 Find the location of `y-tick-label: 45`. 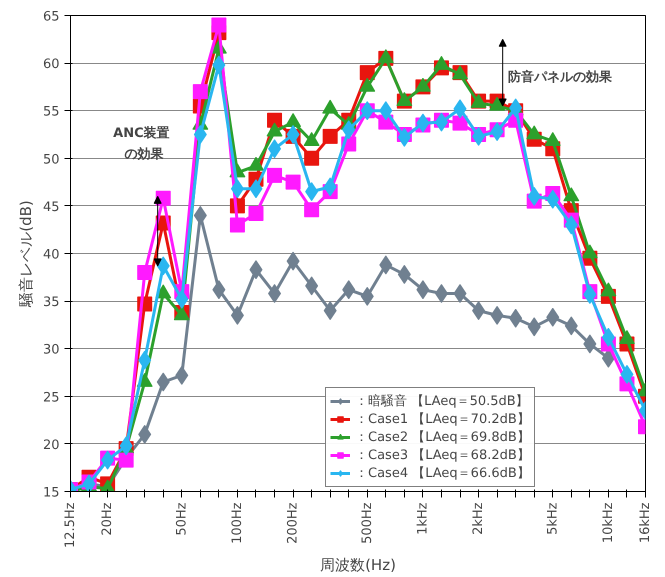

y-tick-label: 45 is located at coordinates (51, 207).